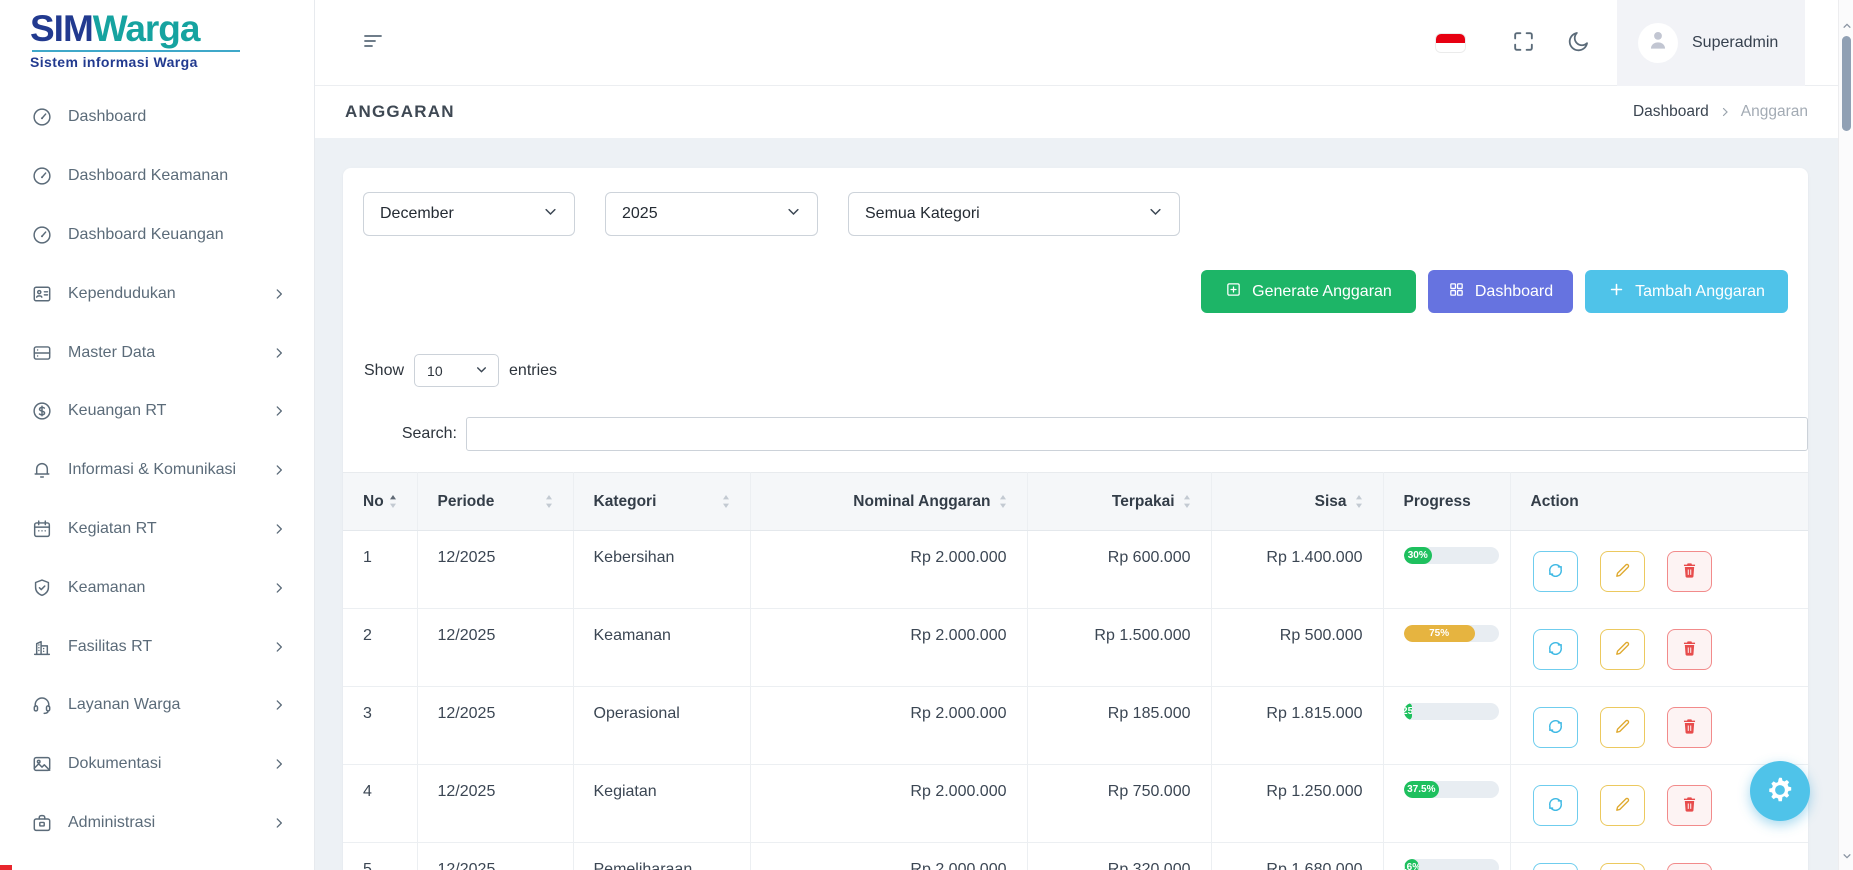 This screenshot has width=1853, height=870. What do you see at coordinates (1014, 214) in the screenshot?
I see `category-filter-select: Semua Kategori` at bounding box center [1014, 214].